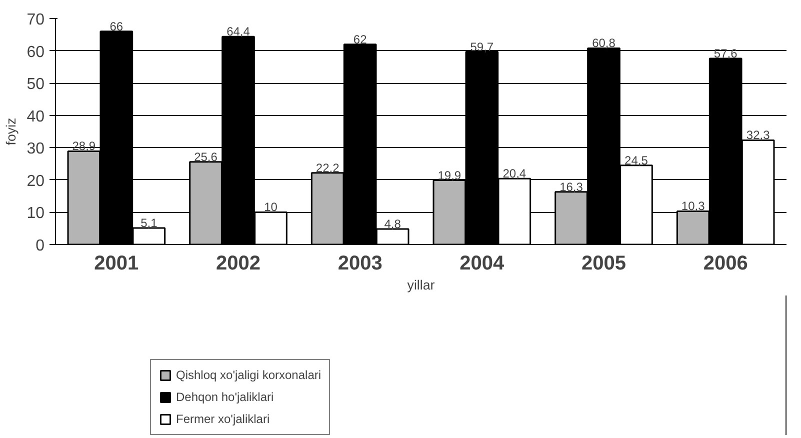 Image resolution: width=801 pixels, height=438 pixels. I want to click on x-axis-title: yillar, so click(421, 285).